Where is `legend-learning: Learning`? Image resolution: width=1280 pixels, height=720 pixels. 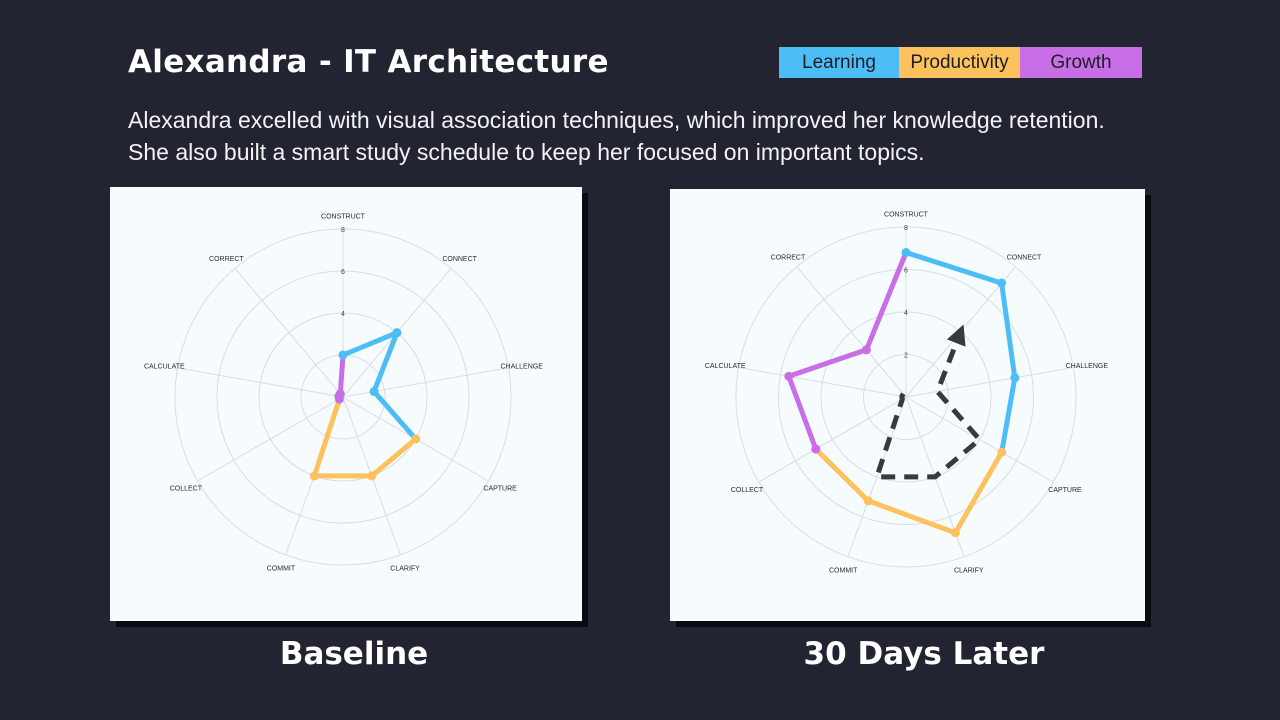
legend-learning: Learning is located at coordinates (839, 62).